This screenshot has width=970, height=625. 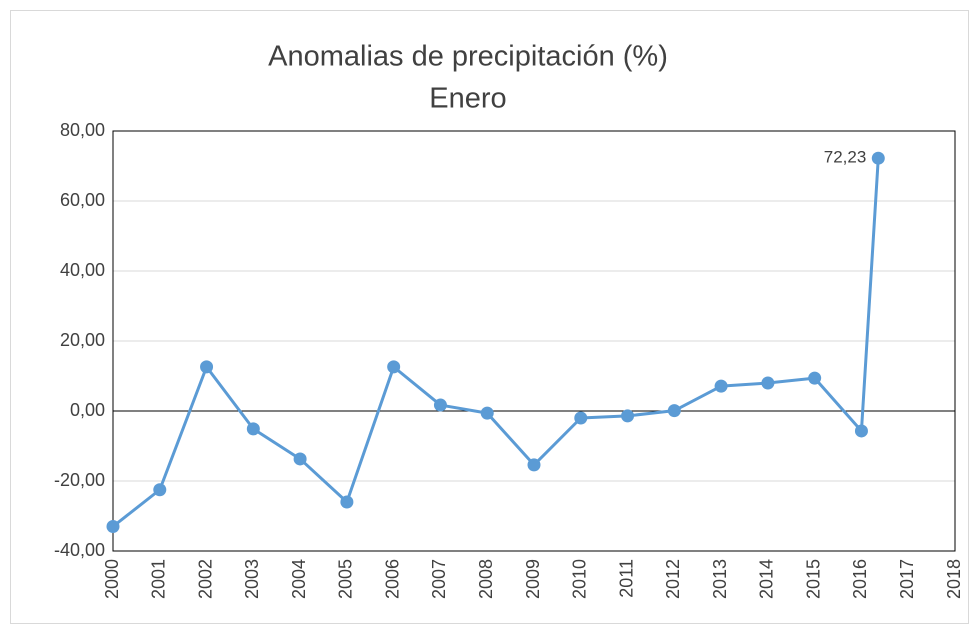 What do you see at coordinates (439, 579) in the screenshot?
I see `x-tick-label: 2007` at bounding box center [439, 579].